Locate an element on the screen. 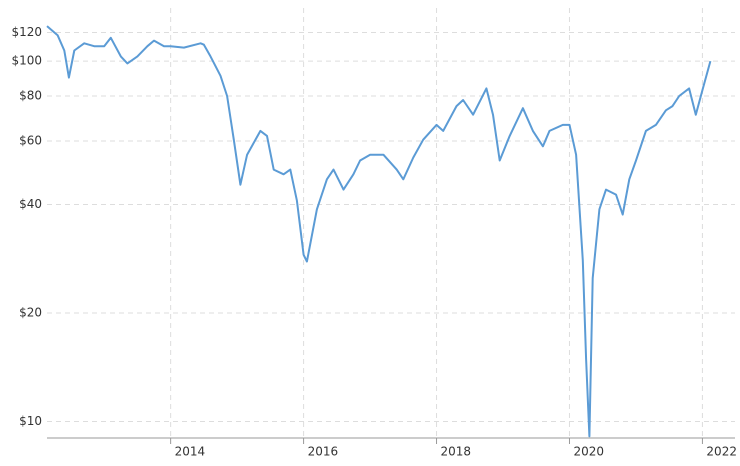  y-tick-label: $40 is located at coordinates (30, 204).